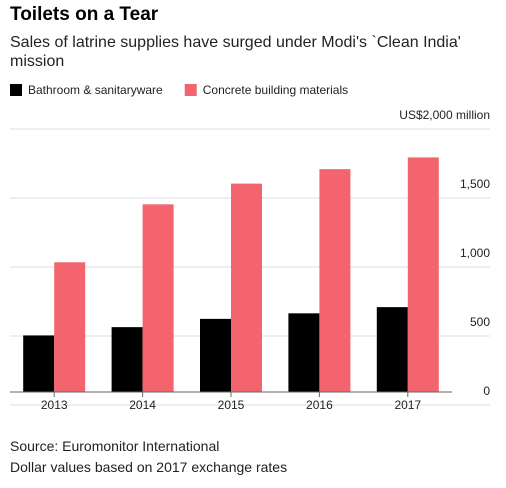  Describe the element at coordinates (231, 405) in the screenshot. I see `x-tick-label: 2015` at that location.